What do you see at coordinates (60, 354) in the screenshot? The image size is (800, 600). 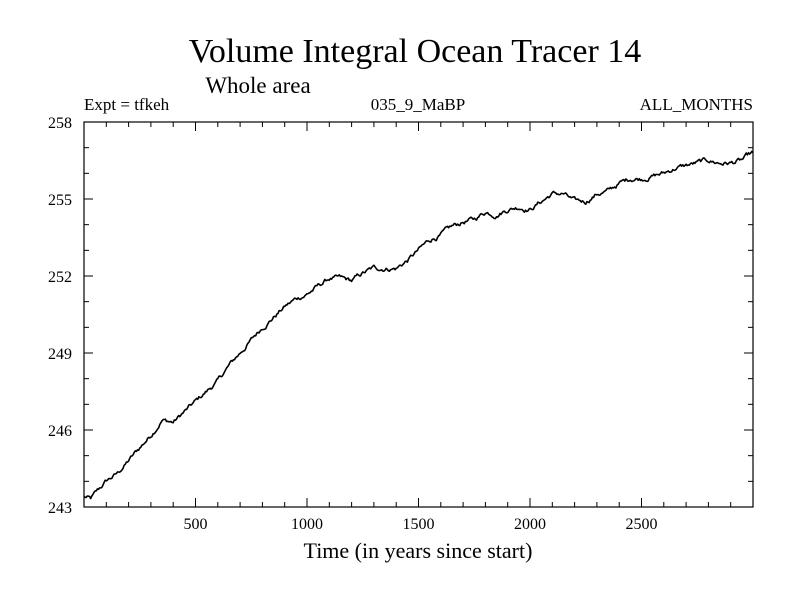 I see `y-tick-label: 249` at bounding box center [60, 354].